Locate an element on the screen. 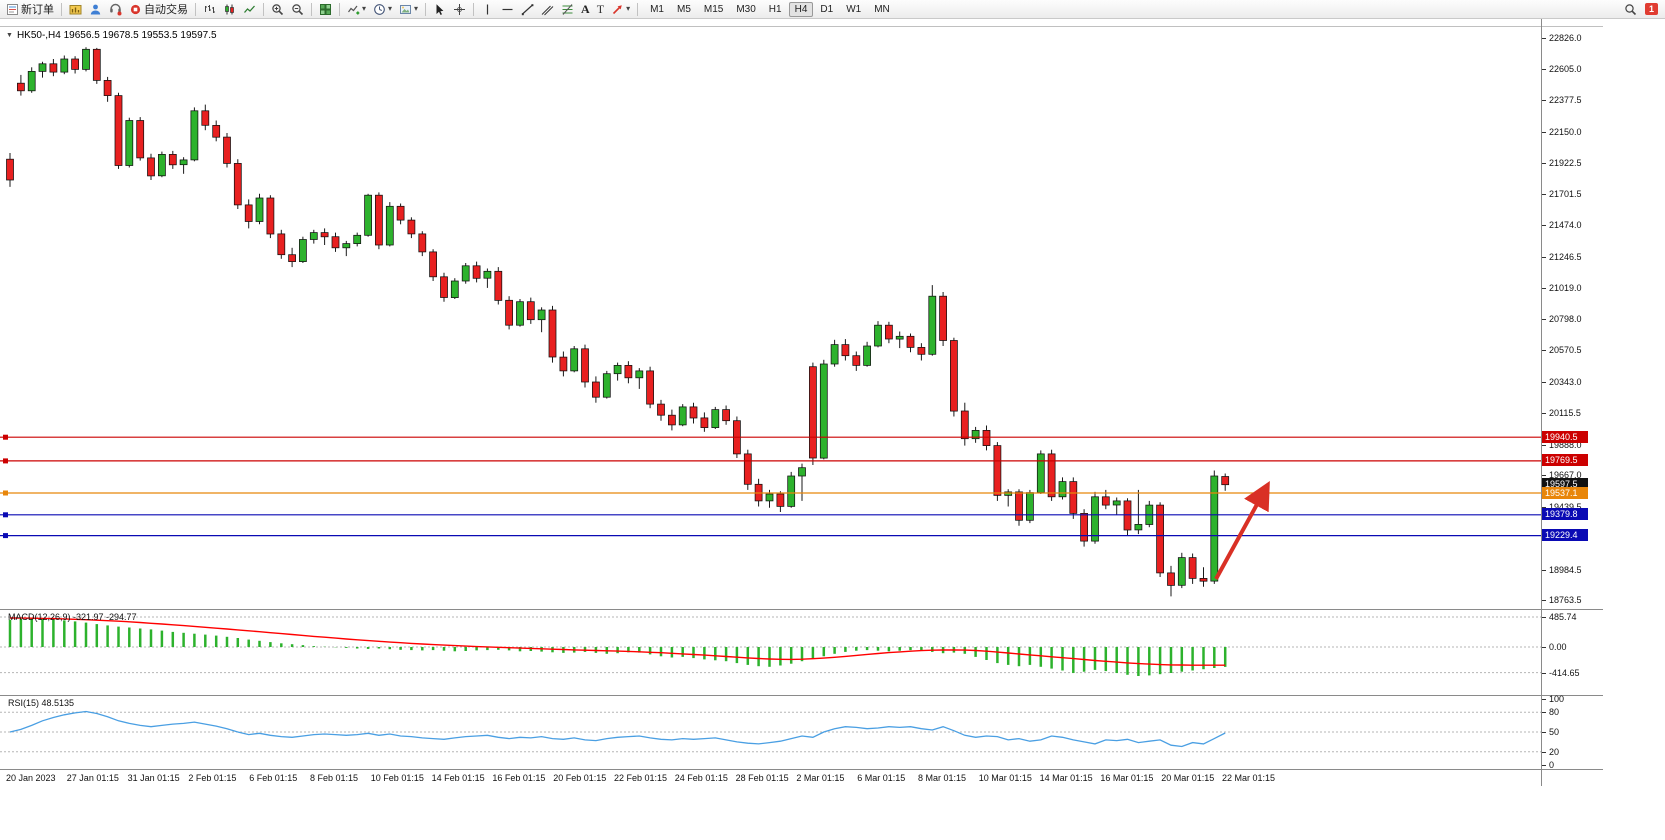 The width and height of the screenshot is (1665, 840). timeframe-button-w1: W1 is located at coordinates (854, 9).